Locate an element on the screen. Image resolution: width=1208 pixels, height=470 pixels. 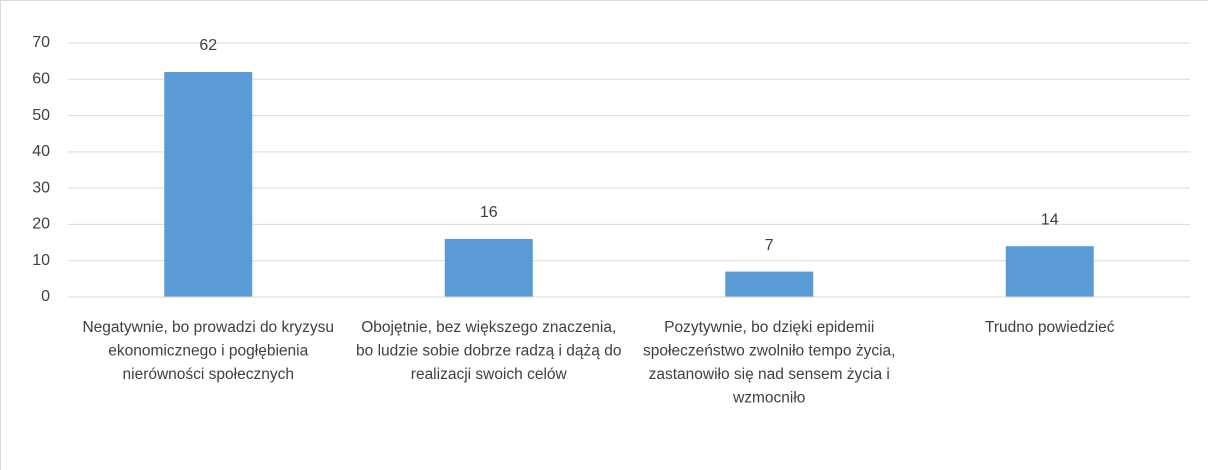
data-label: 14 is located at coordinates (1050, 219).